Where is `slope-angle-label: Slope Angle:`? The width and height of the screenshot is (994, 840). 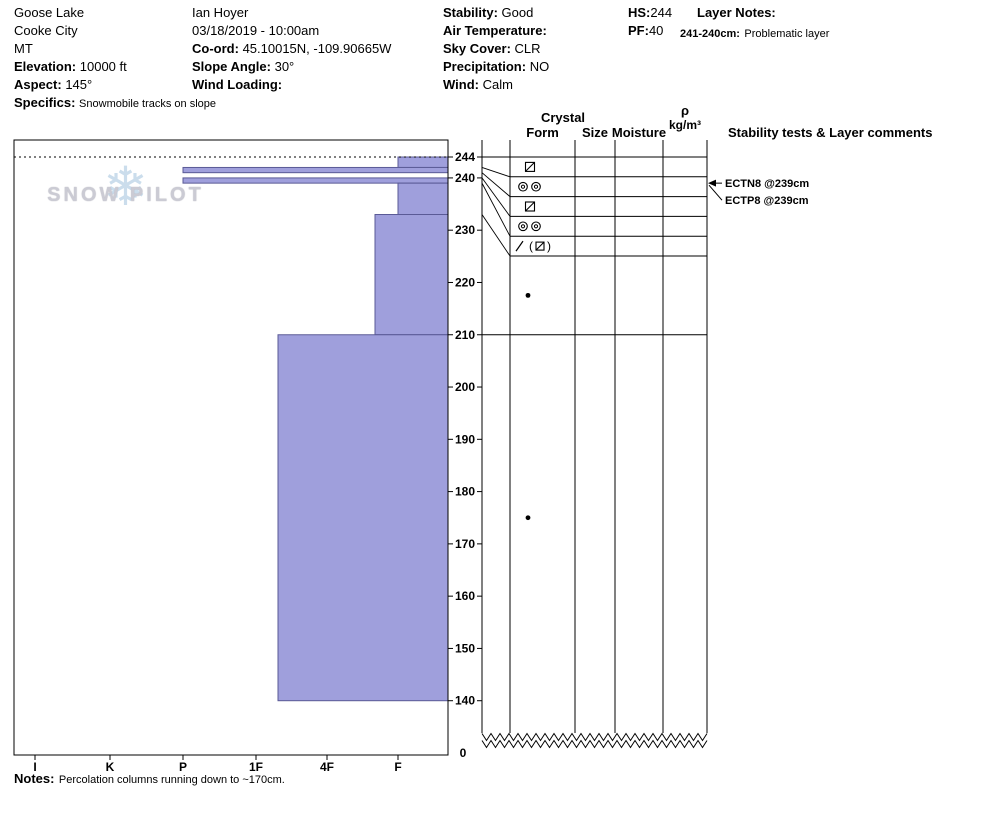 slope-angle-label: Slope Angle: is located at coordinates (231, 66).